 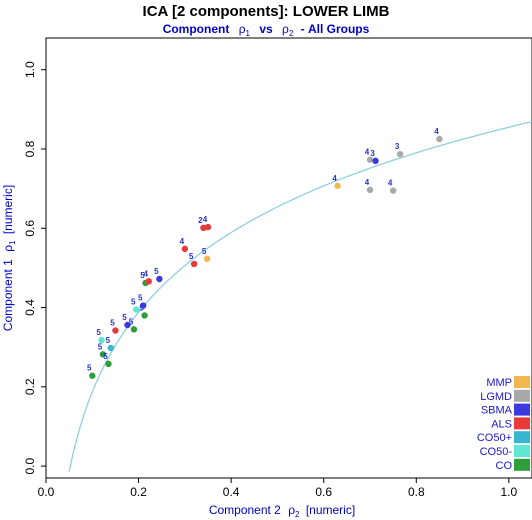 I want to click on legend-label: CO50-, so click(x=496, y=452).